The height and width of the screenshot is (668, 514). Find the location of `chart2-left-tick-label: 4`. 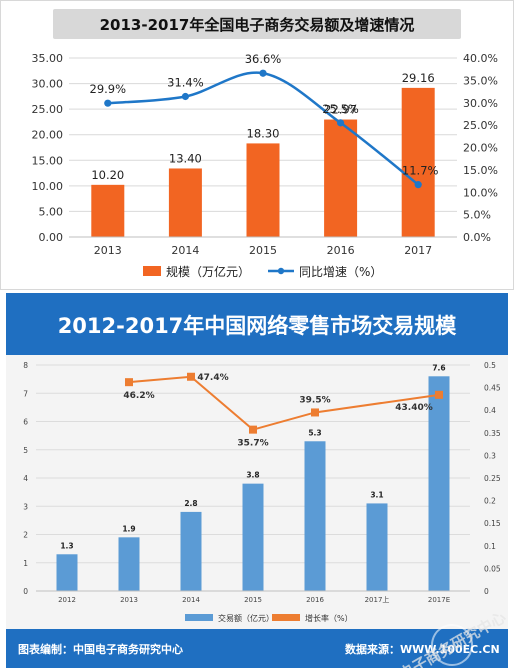

chart2-left-tick-label: 4 is located at coordinates (25, 478).